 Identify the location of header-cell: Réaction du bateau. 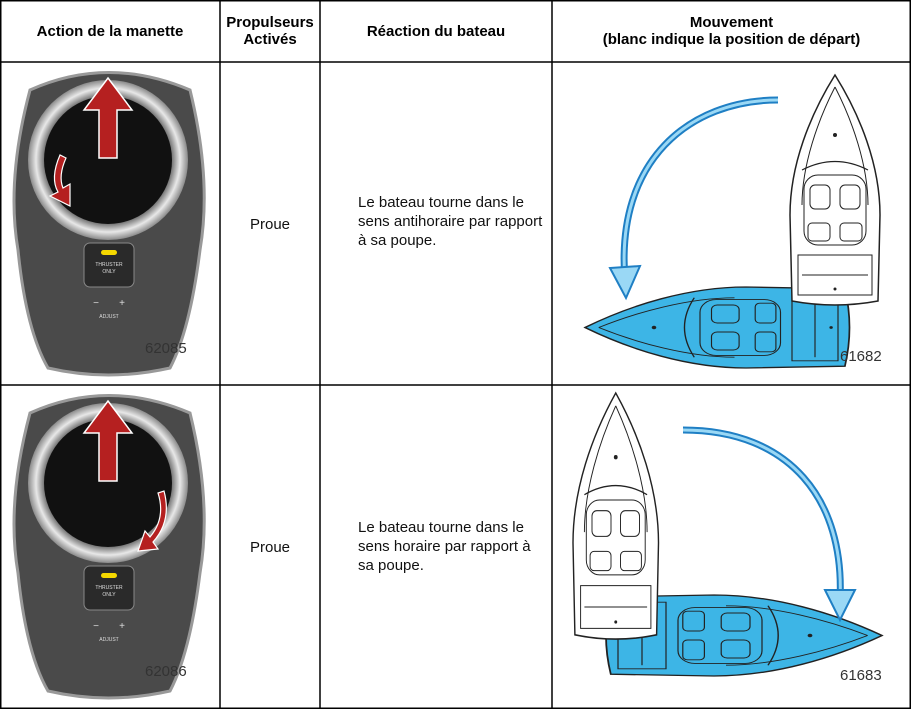
(436, 31).